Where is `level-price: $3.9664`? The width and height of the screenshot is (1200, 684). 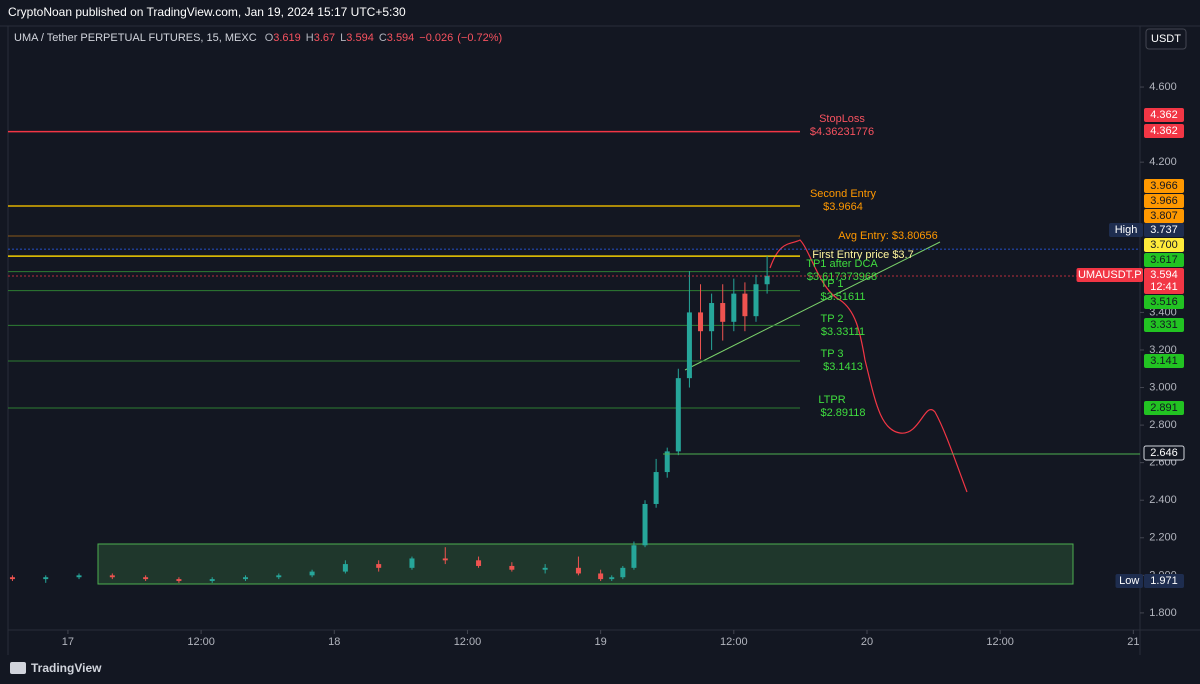
level-price: $3.9664 is located at coordinates (843, 207).